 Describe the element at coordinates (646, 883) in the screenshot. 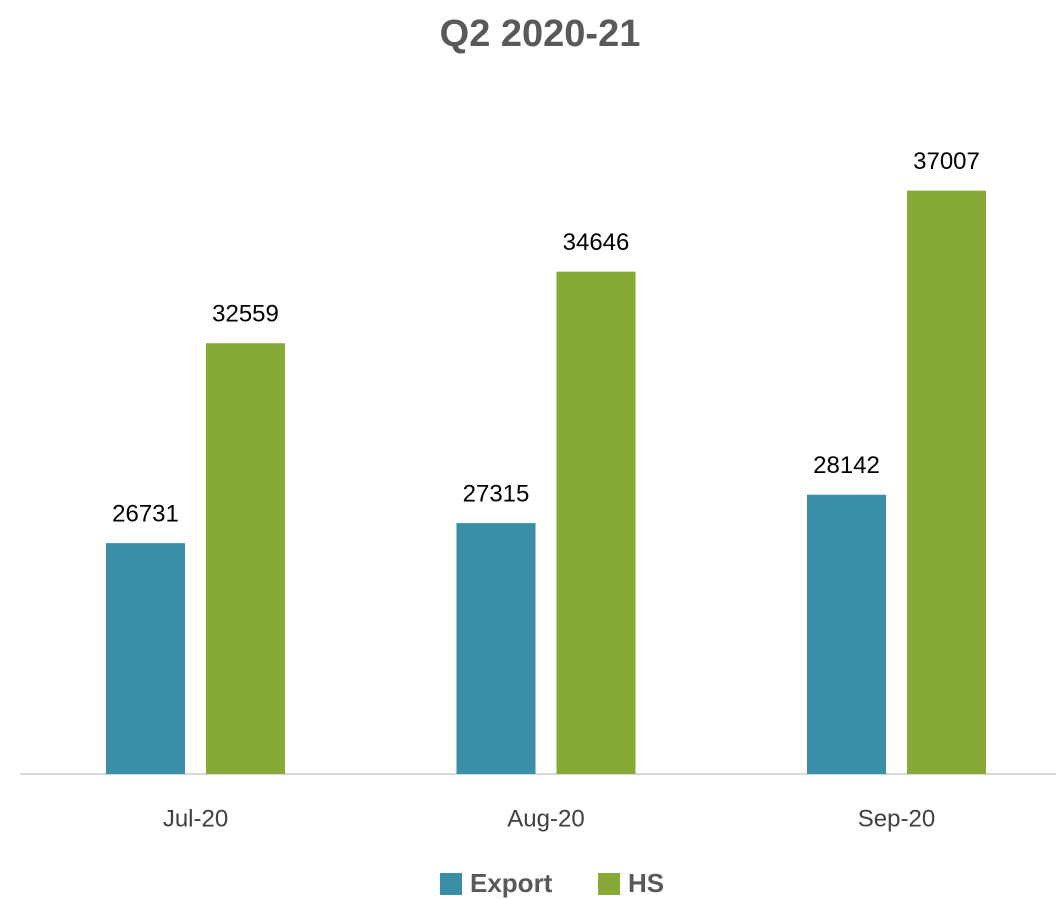

I see `legend-label: HS` at that location.